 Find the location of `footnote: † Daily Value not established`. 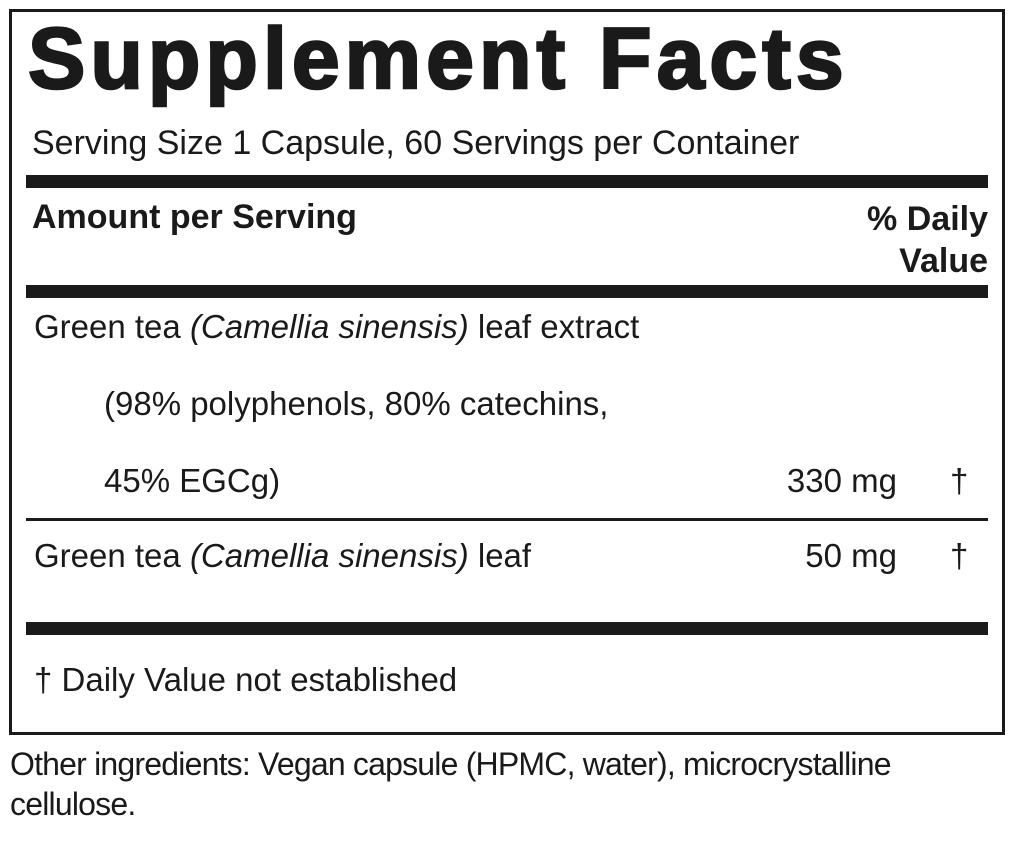

footnote: † Daily Value not established is located at coordinates (246, 679).